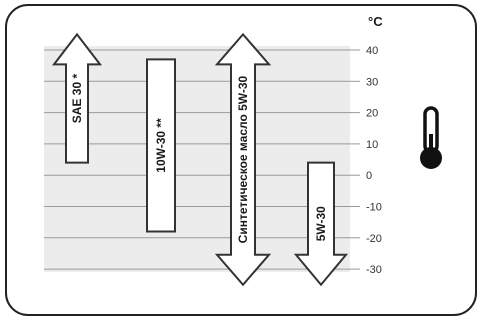  I want to click on tick-label: 10, so click(372, 145).